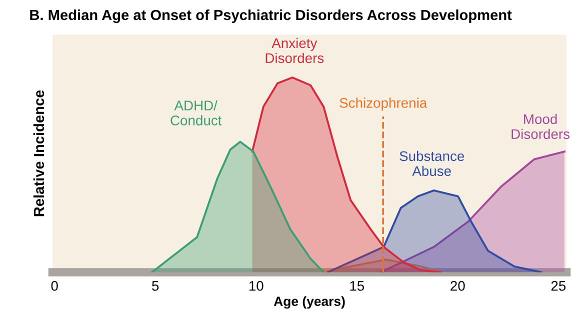 The image size is (584, 330). Describe the element at coordinates (309, 302) in the screenshot. I see `x-axis-title: Age (years)` at that location.